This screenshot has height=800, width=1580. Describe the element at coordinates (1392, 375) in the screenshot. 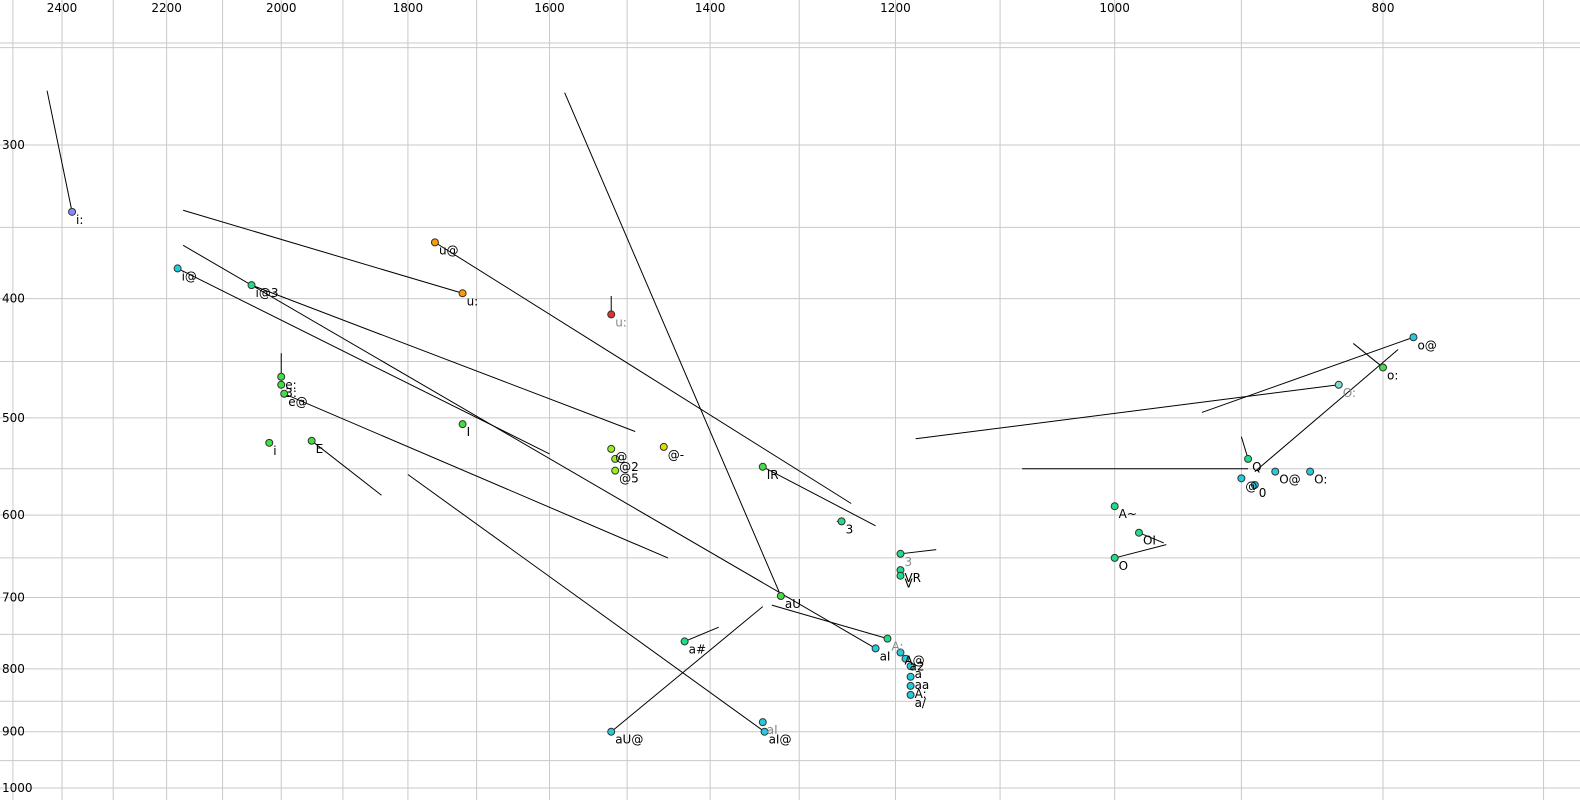

I see `point-label: o:` at that location.